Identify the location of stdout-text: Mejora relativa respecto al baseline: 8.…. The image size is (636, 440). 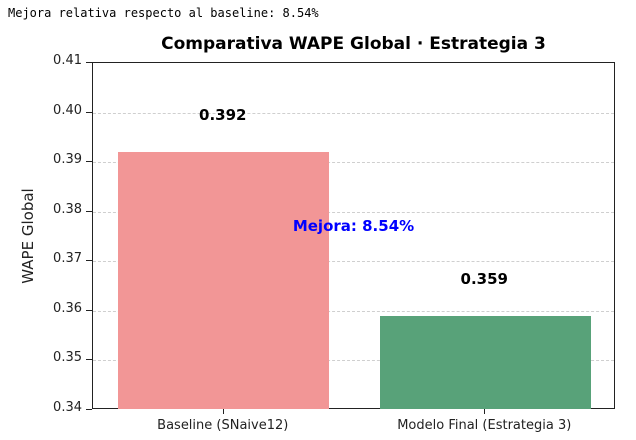
(163, 13).